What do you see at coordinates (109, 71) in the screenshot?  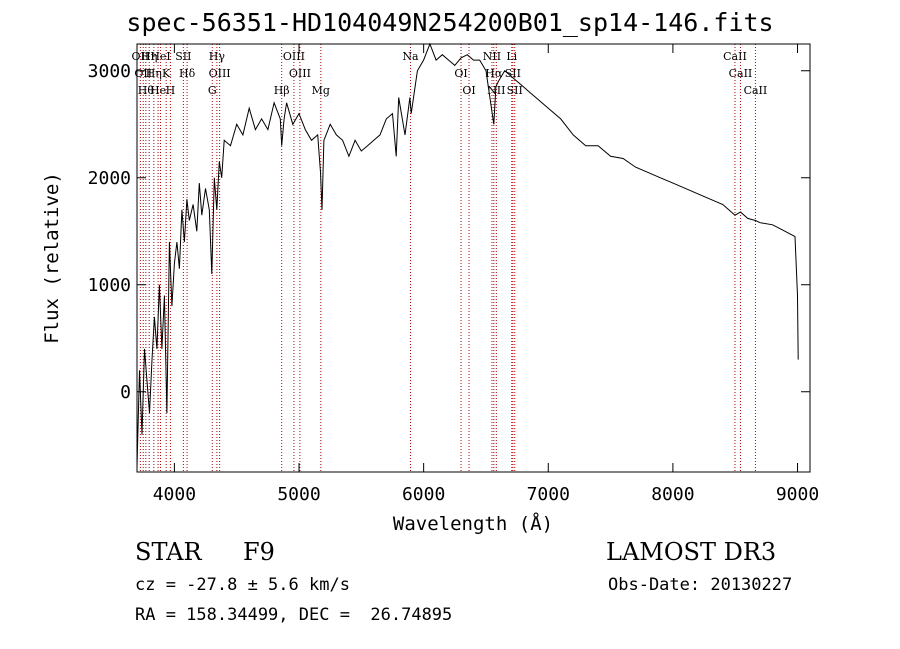 I see `y-tick-label: 3000` at bounding box center [109, 71].